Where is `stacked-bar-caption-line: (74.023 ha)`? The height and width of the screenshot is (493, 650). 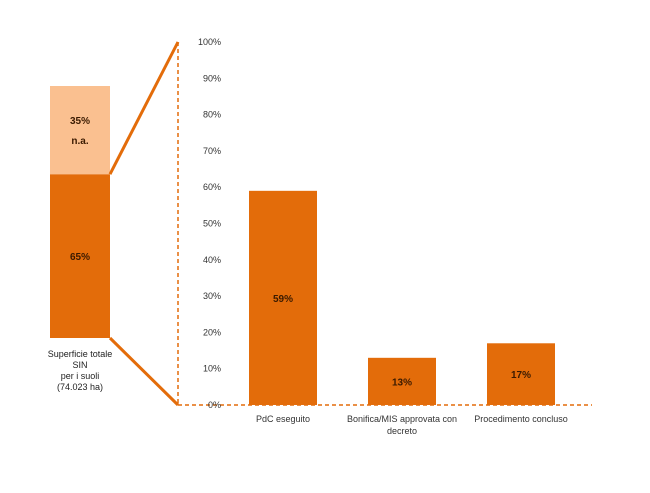 stacked-bar-caption-line: (74.023 ha) is located at coordinates (80, 387).